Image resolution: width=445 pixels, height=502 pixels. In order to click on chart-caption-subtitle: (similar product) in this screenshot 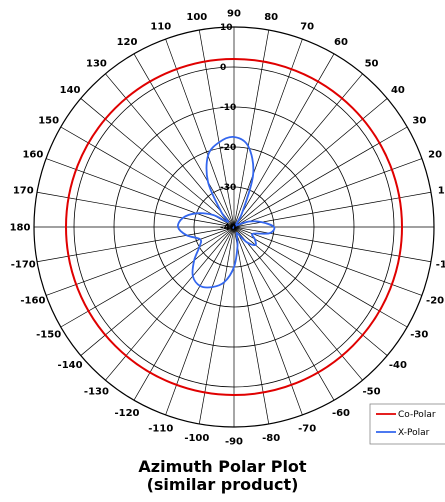, I will do `click(222, 484)`.